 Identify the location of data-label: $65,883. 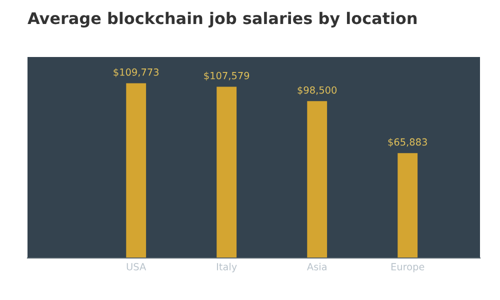
(407, 142).